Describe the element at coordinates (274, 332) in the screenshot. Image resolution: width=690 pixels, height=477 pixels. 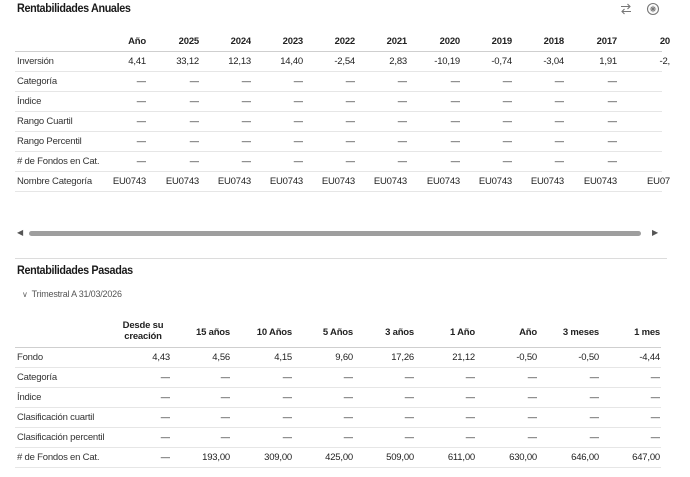
I see `column-header: 10 Años` at that location.